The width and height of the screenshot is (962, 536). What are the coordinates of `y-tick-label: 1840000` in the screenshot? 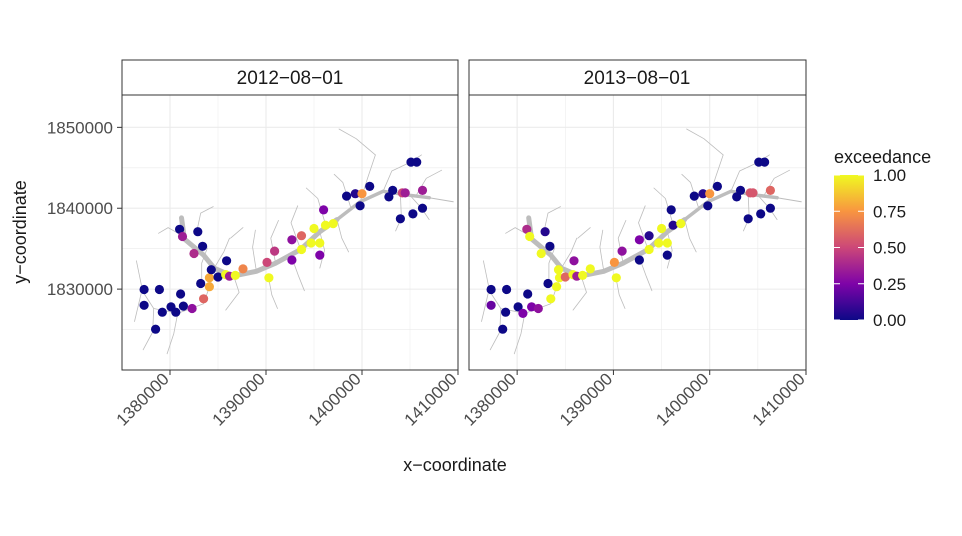 It's located at (80, 208).